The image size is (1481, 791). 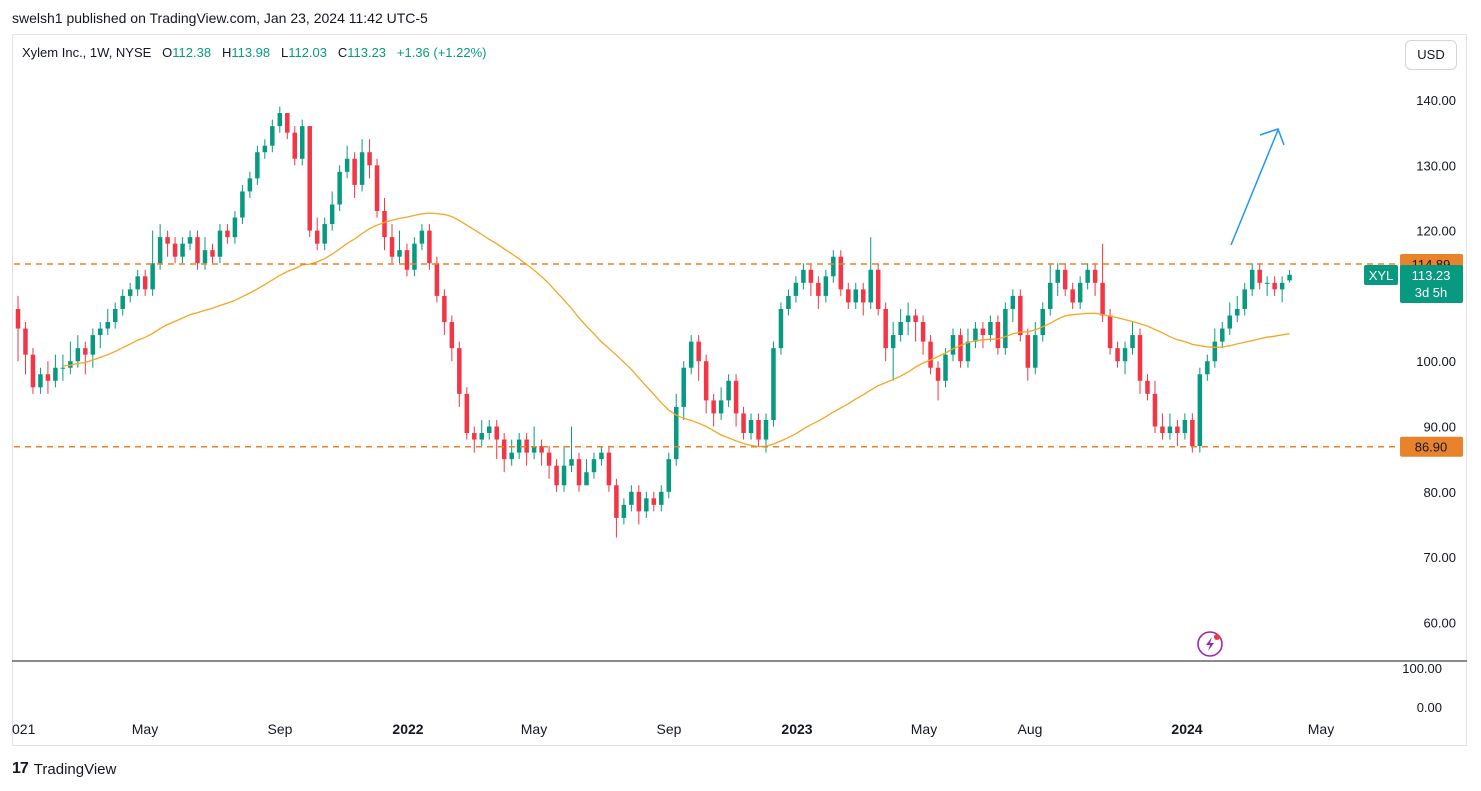 What do you see at coordinates (284, 52) in the screenshot?
I see `low-label: L` at bounding box center [284, 52].